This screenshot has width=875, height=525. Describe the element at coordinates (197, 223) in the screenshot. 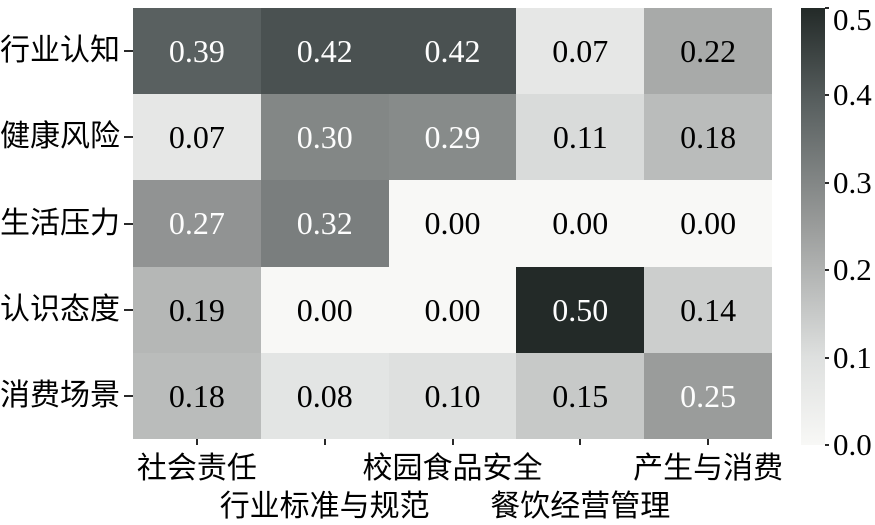

I see `heatmap-cell: 0.27` at that location.